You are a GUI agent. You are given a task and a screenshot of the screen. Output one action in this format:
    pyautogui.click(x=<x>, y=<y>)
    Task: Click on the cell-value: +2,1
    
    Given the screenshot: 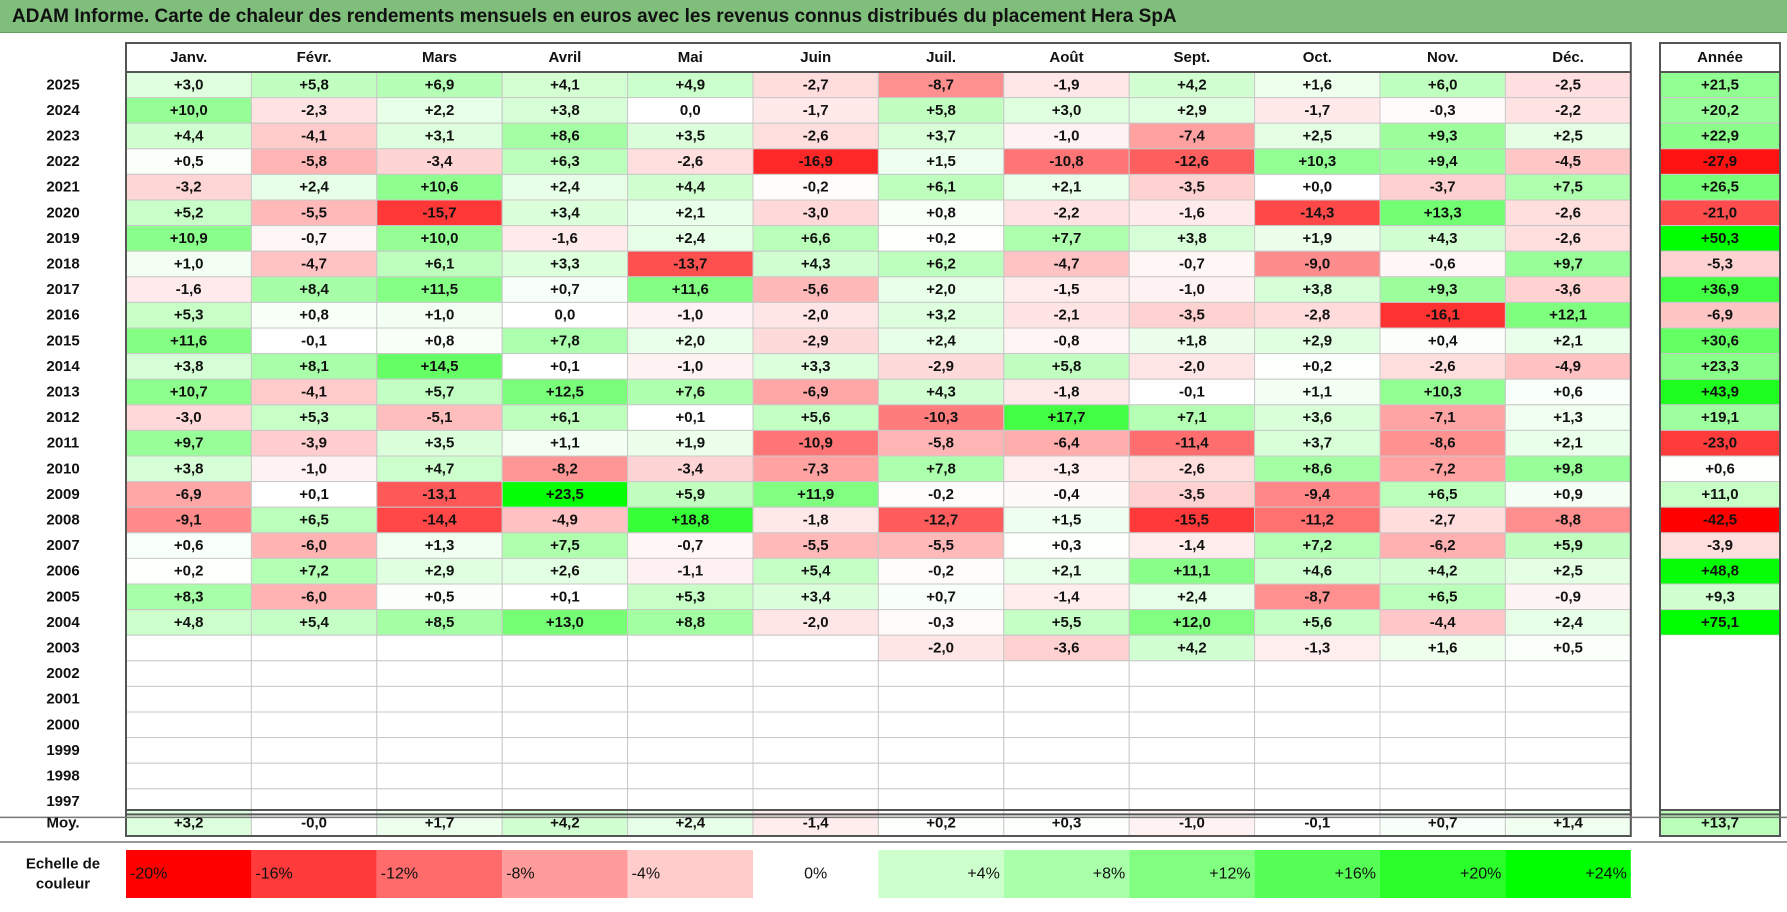 What is the action you would take?
    pyautogui.click(x=1067, y=187)
    